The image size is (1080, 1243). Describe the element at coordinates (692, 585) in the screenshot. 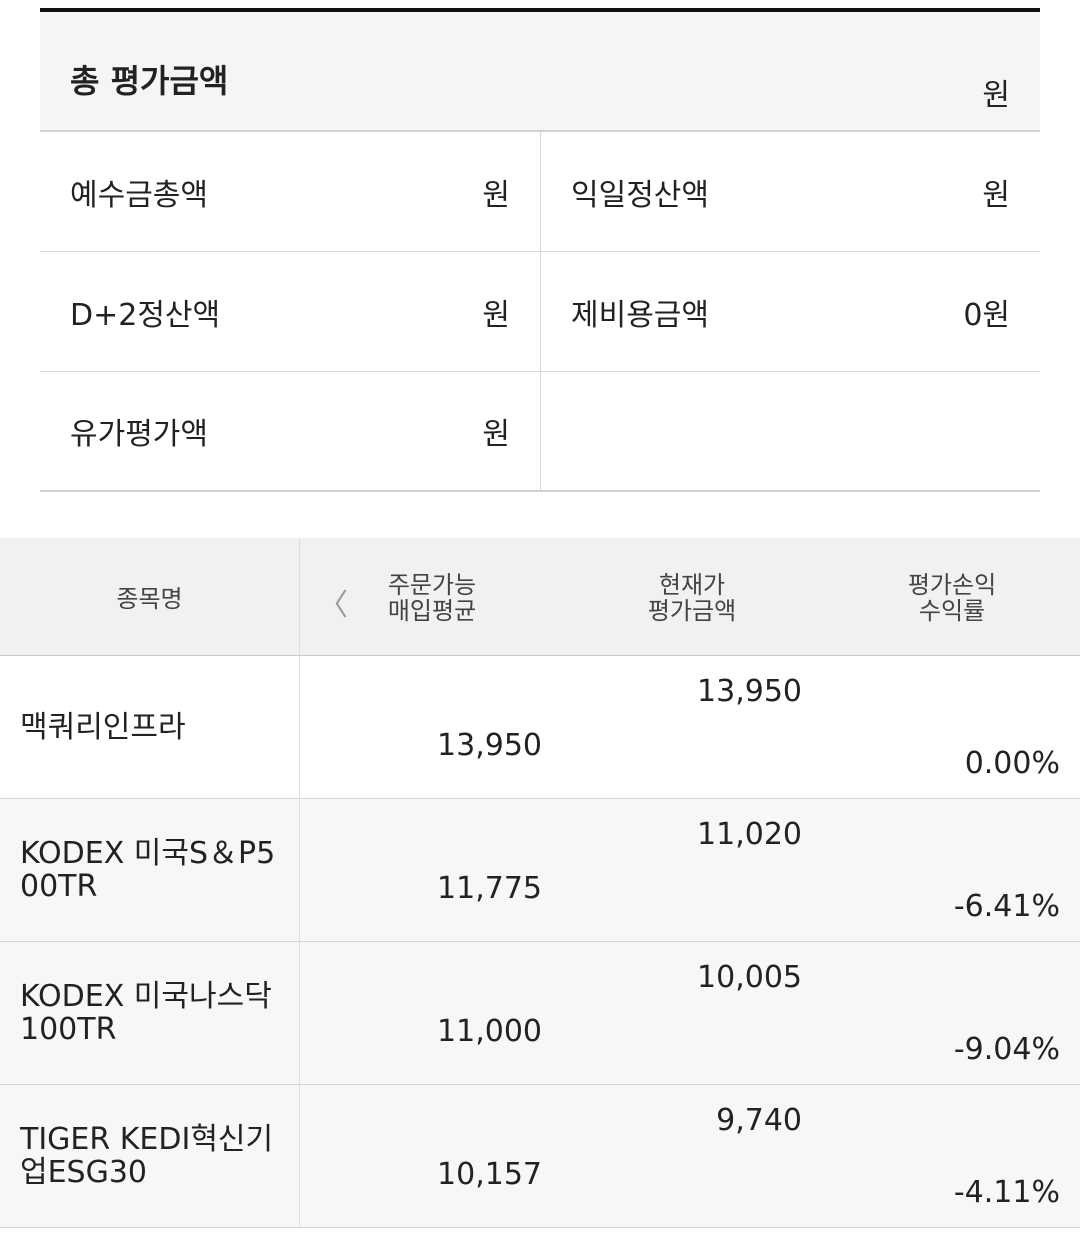

I see `header-line: 현재가` at that location.